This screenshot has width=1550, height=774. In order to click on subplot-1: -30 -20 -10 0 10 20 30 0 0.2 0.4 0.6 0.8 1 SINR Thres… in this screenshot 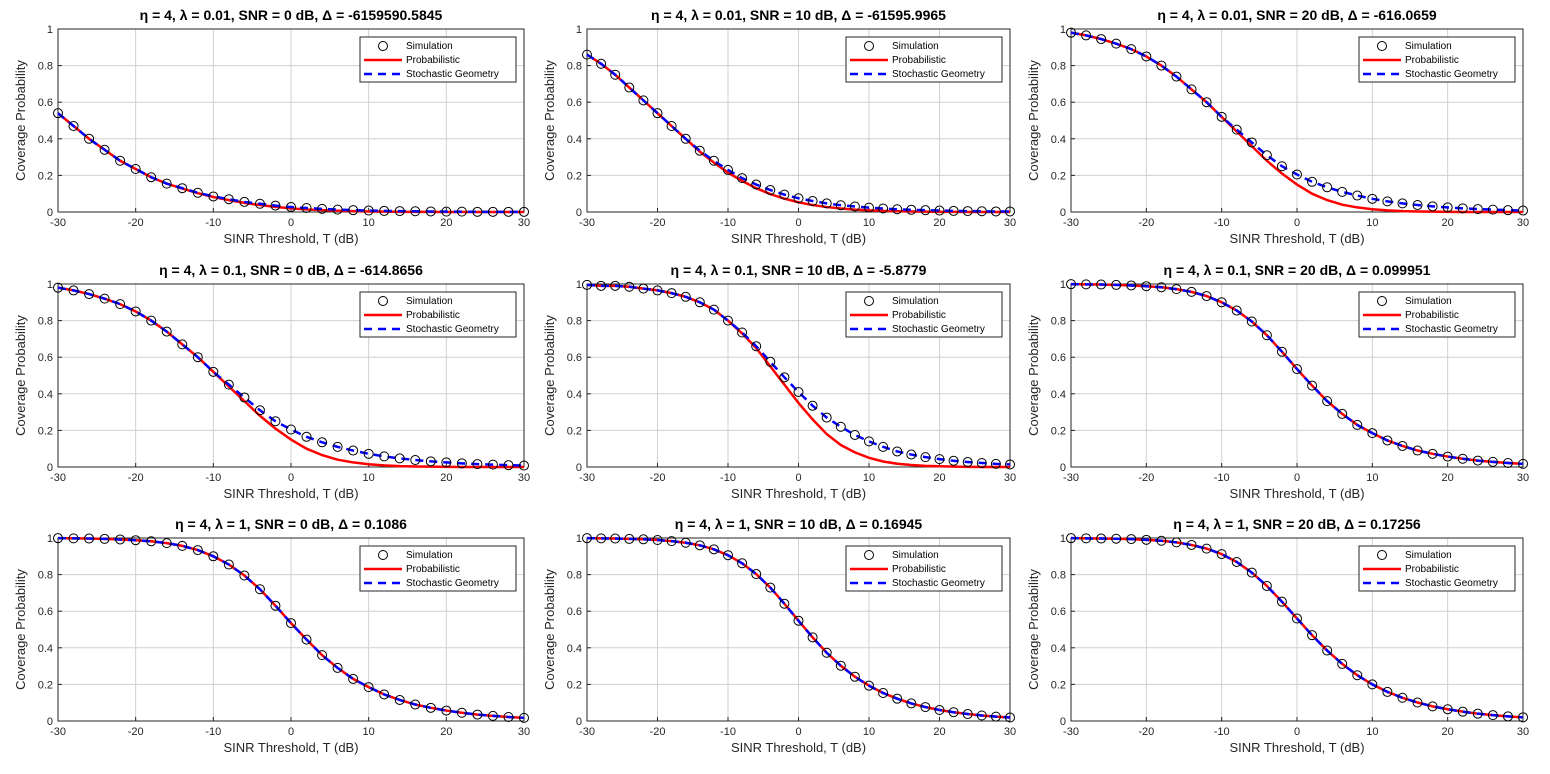, I will do `click(271, 126)`.